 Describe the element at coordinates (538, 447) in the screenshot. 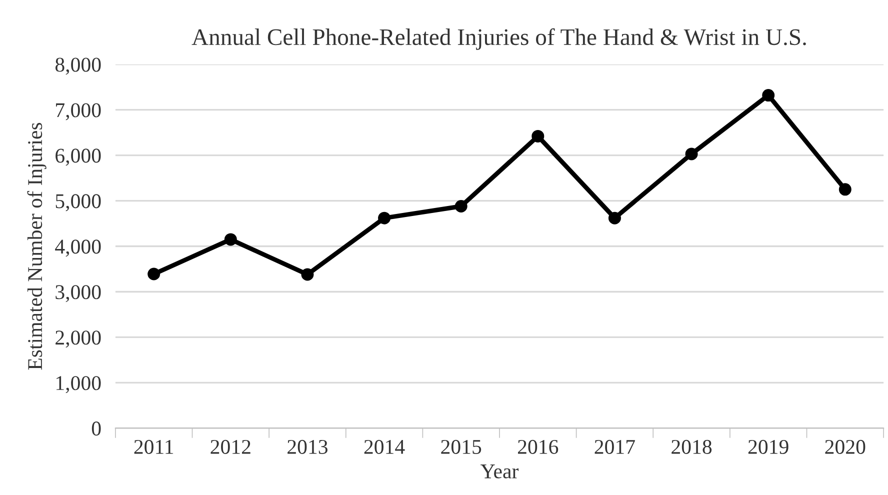

I see `x-tick-label: 2016` at that location.